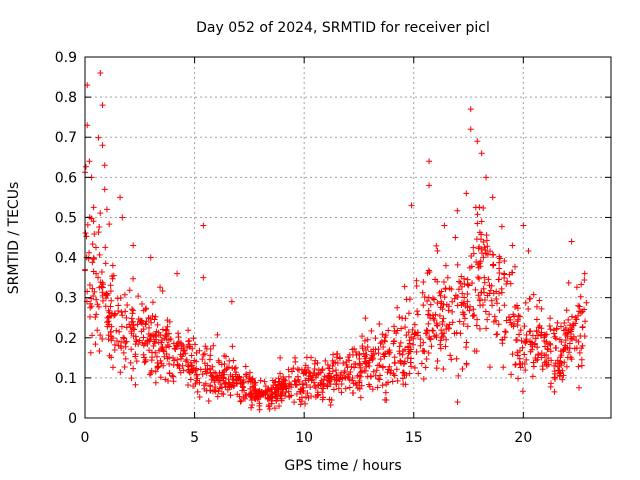 The width and height of the screenshot is (640, 480). What do you see at coordinates (342, 466) in the screenshot?
I see `x-axis-label: GPS time / hours` at bounding box center [342, 466].